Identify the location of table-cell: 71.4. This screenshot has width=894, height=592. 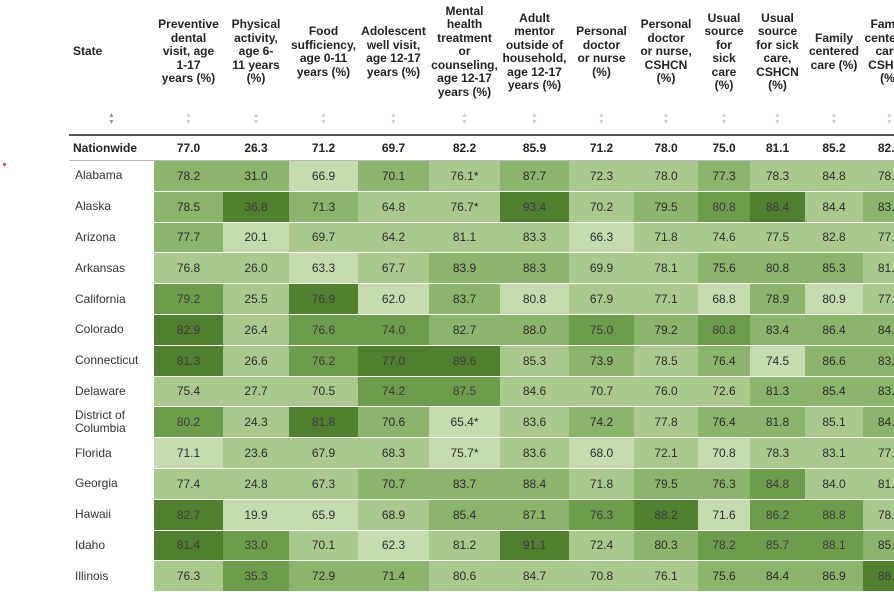
(393, 576).